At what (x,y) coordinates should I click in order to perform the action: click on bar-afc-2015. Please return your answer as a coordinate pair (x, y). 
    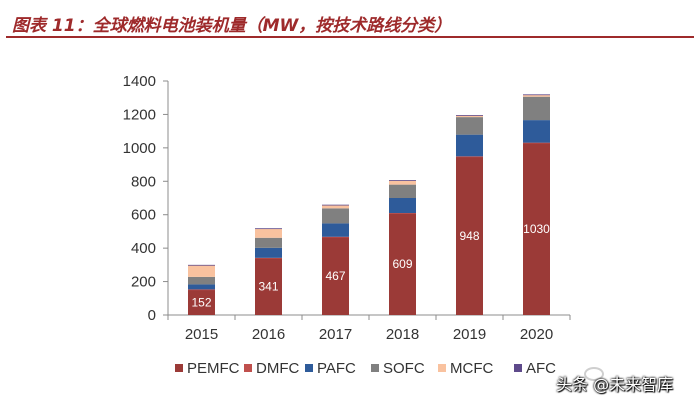
    Looking at the image, I should click on (201, 265).